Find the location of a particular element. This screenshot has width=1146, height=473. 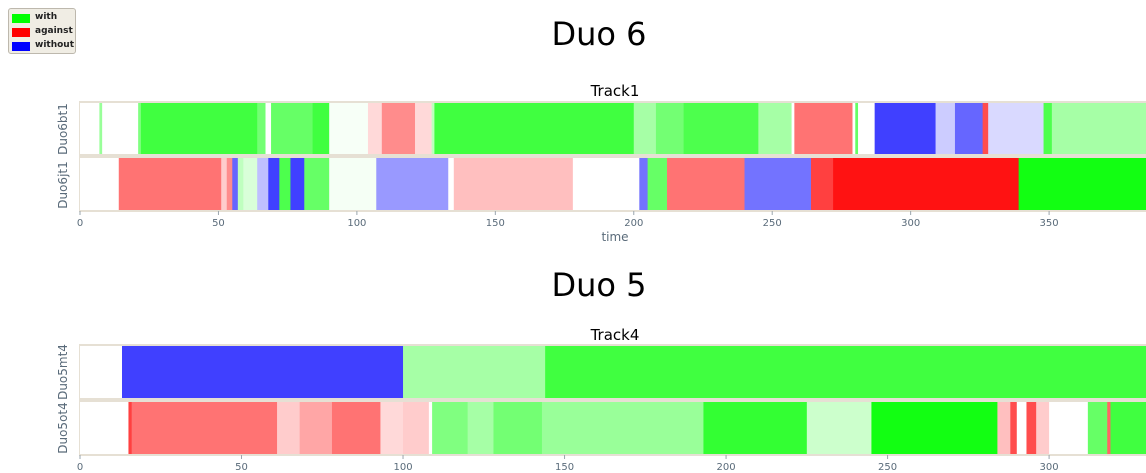

legend-swatch-with is located at coordinates (21, 18).